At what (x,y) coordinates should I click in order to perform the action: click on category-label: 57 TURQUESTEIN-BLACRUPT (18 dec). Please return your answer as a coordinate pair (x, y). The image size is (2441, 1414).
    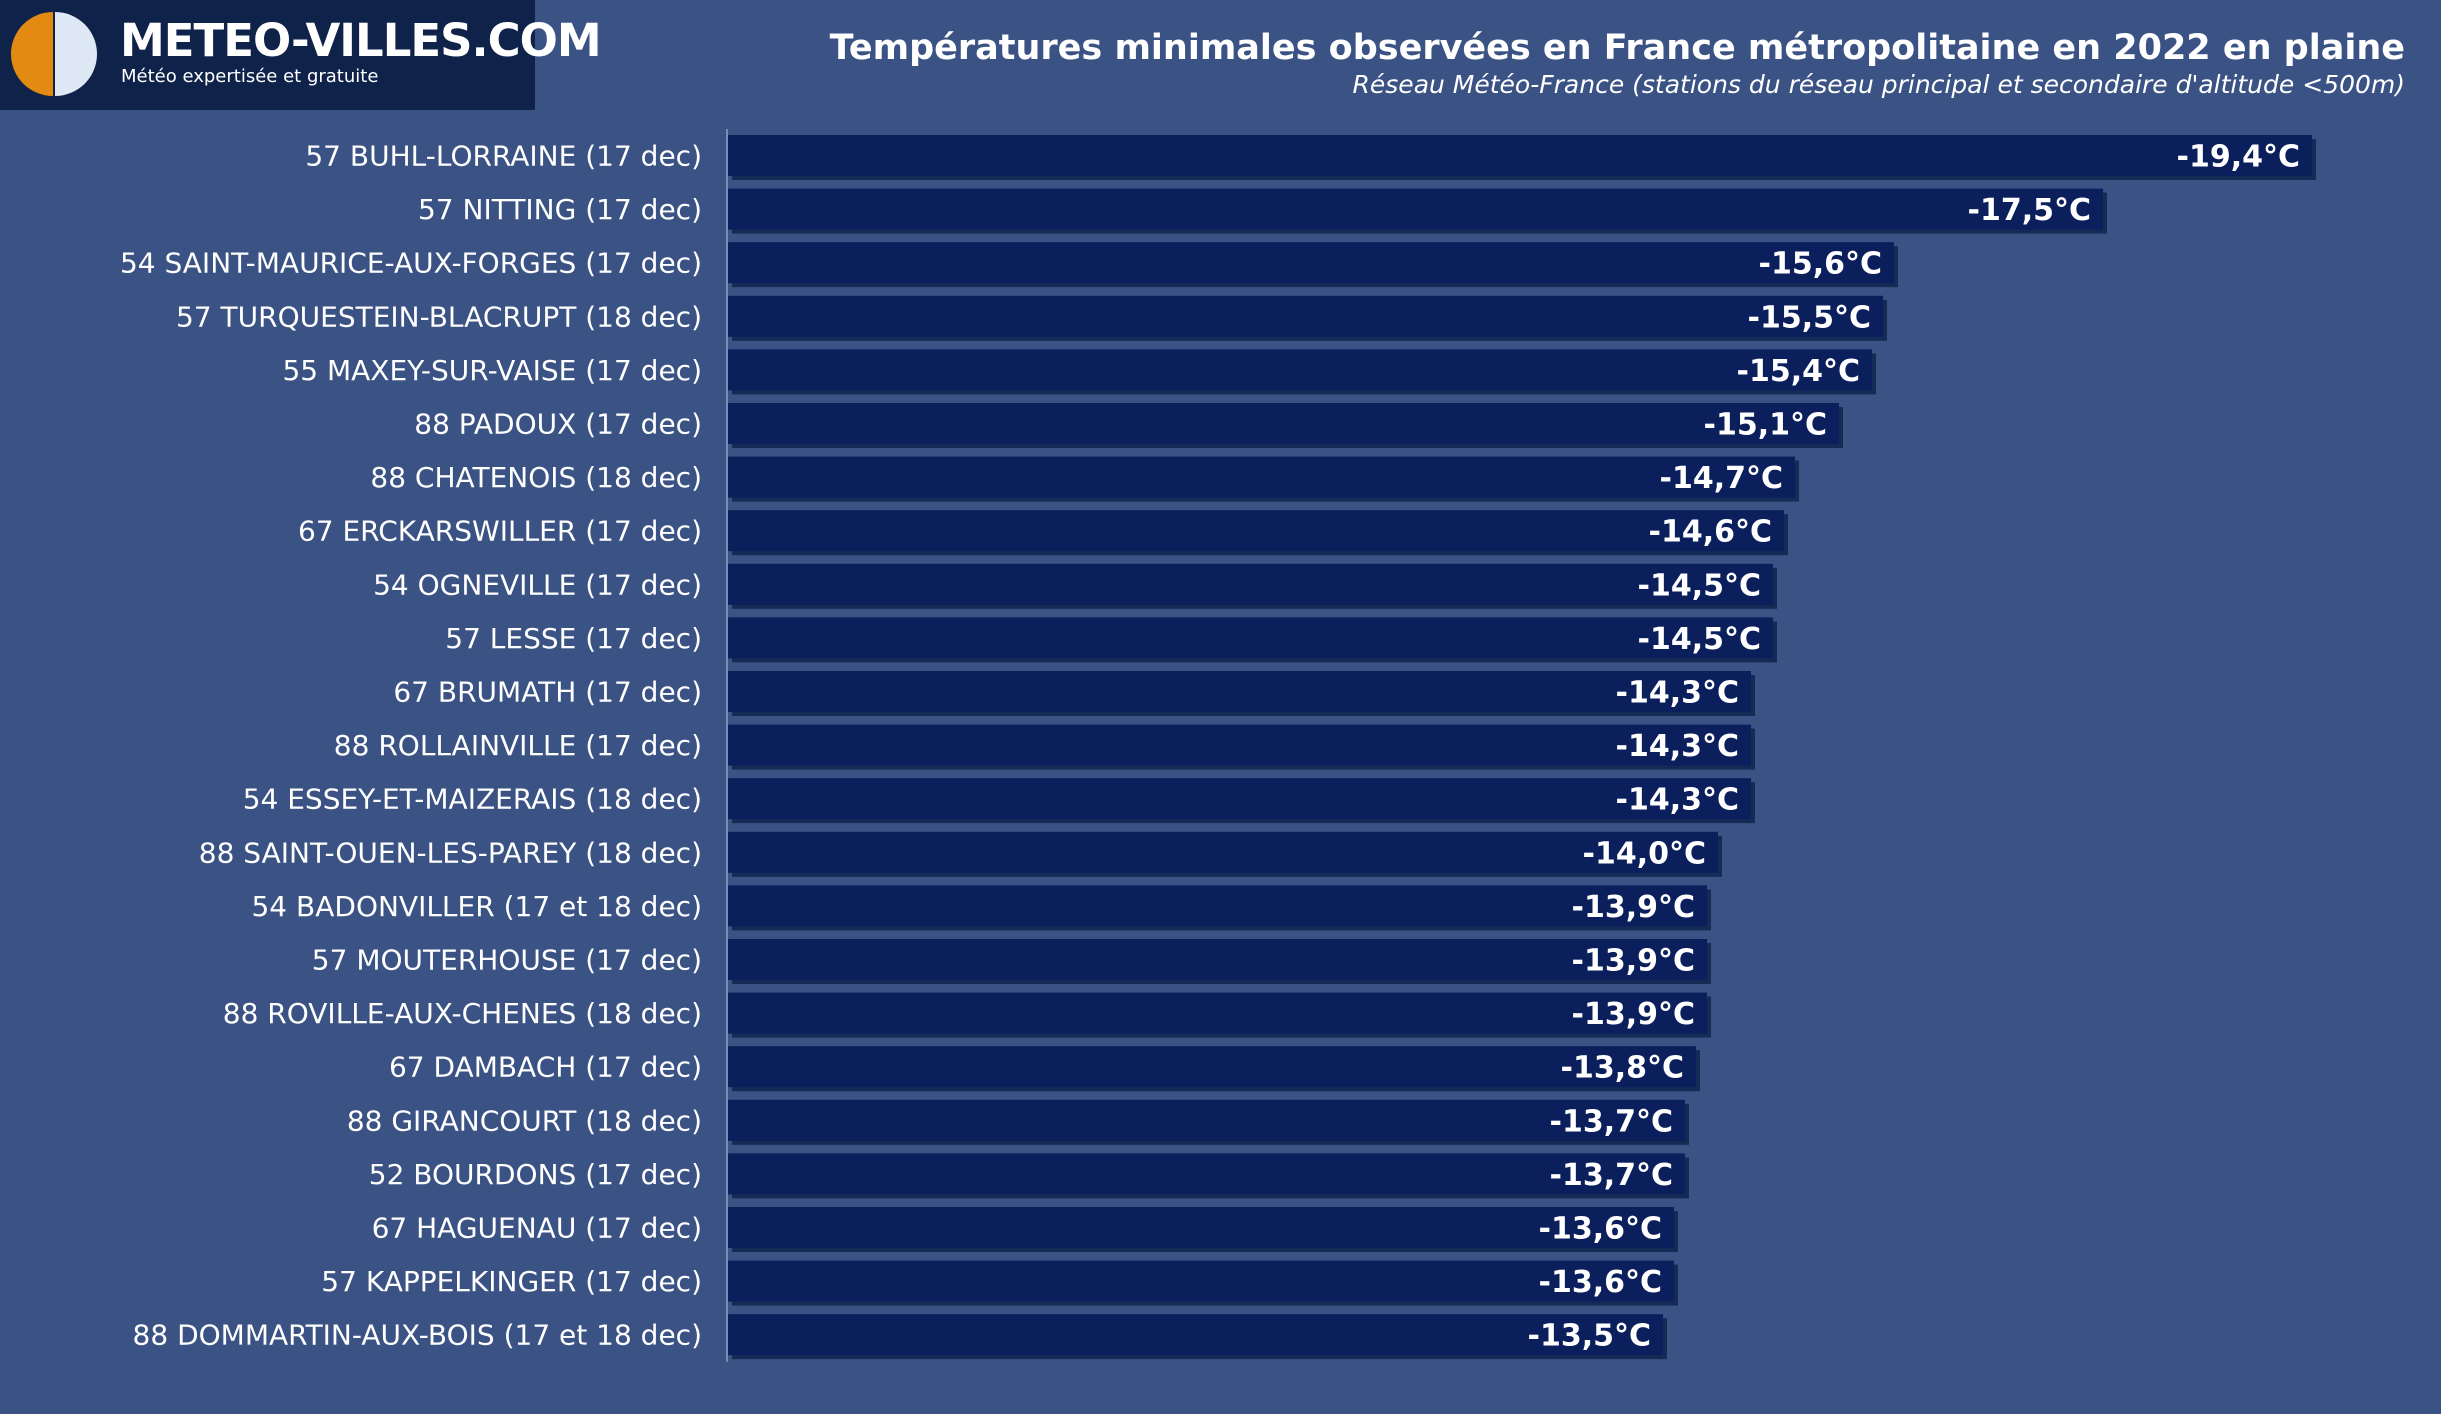
    Looking at the image, I should click on (439, 316).